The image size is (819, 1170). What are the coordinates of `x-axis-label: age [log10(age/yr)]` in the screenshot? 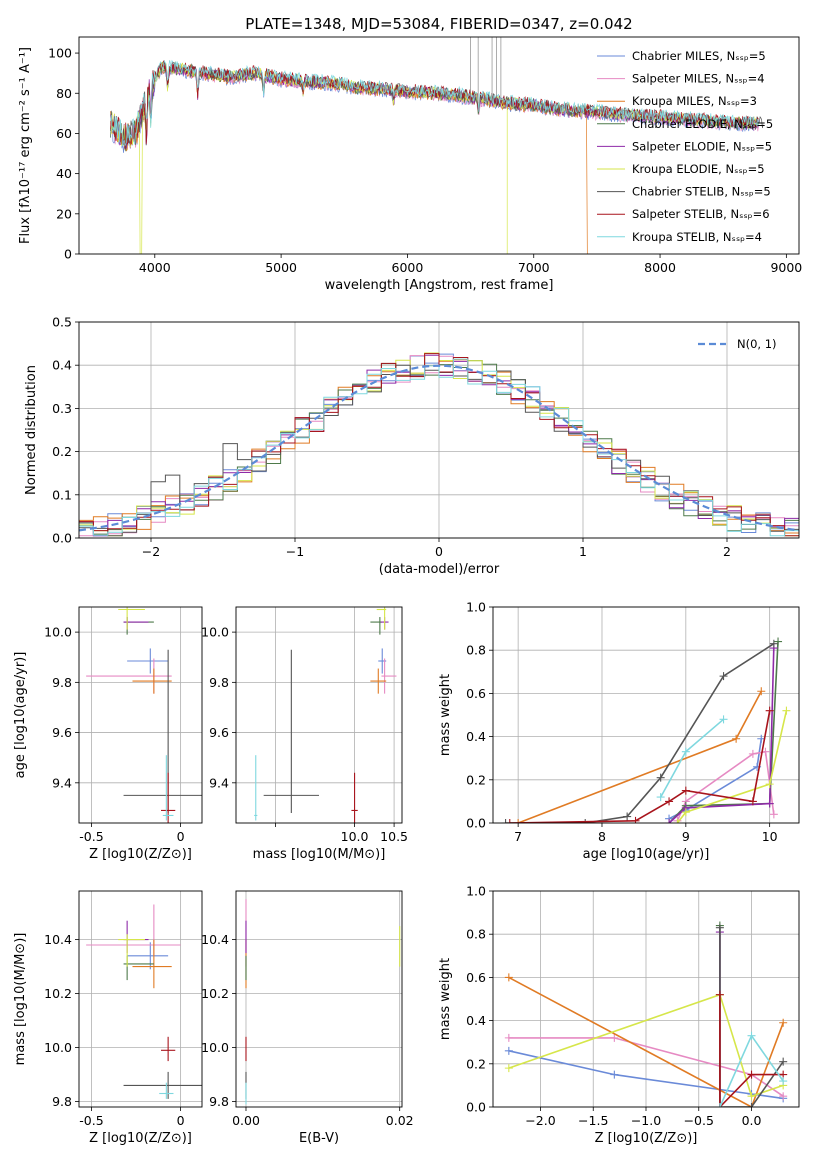 It's located at (646, 854).